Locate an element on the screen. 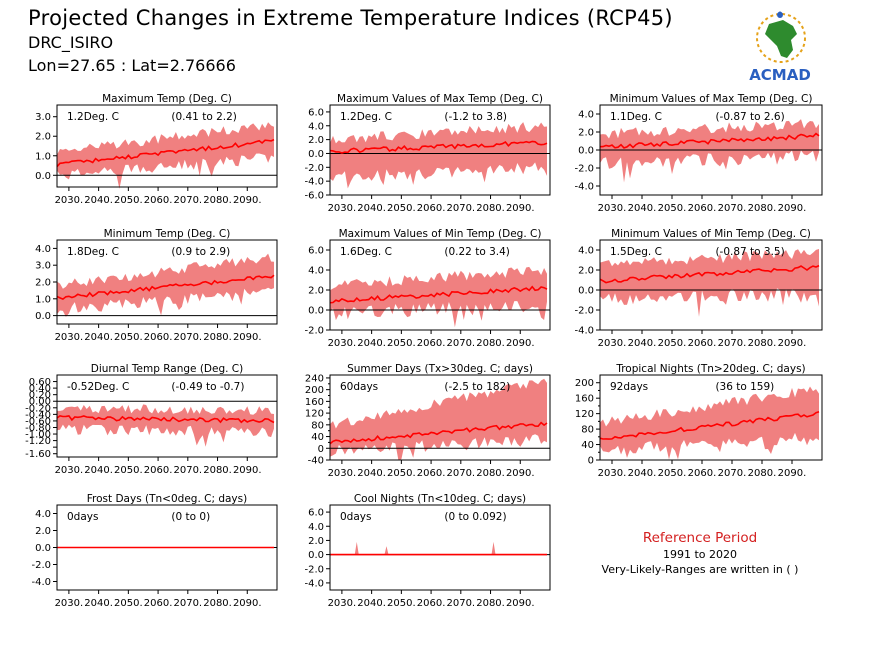 The width and height of the screenshot is (879, 659). chart-title: Minimum Values of Max Temp (Deg. C) is located at coordinates (711, 99).